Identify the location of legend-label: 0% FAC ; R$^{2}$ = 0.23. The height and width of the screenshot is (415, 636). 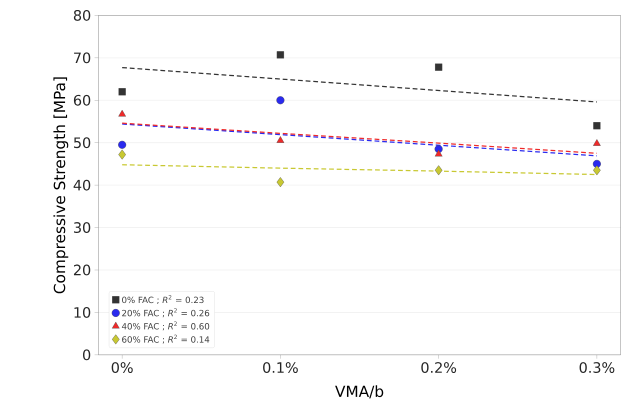
(163, 299).